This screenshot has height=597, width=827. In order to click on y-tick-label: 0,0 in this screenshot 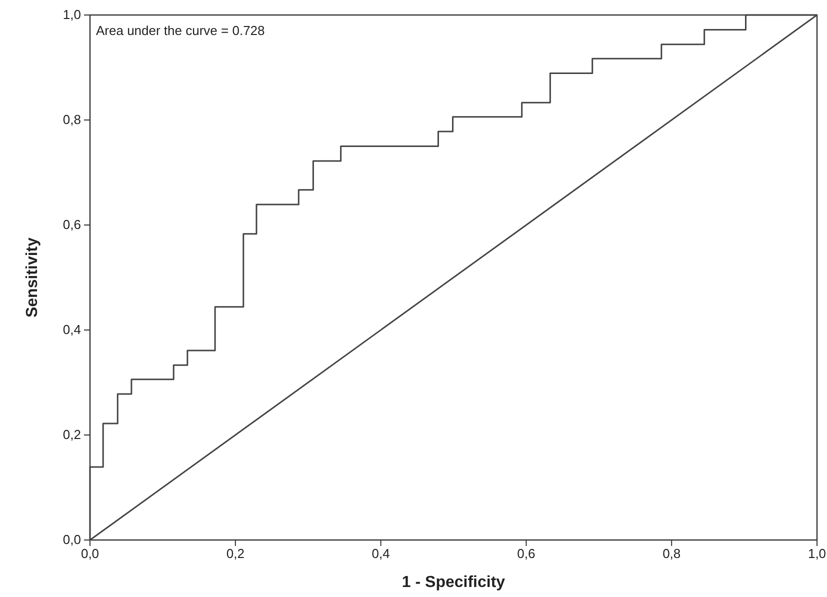, I will do `click(71, 540)`.